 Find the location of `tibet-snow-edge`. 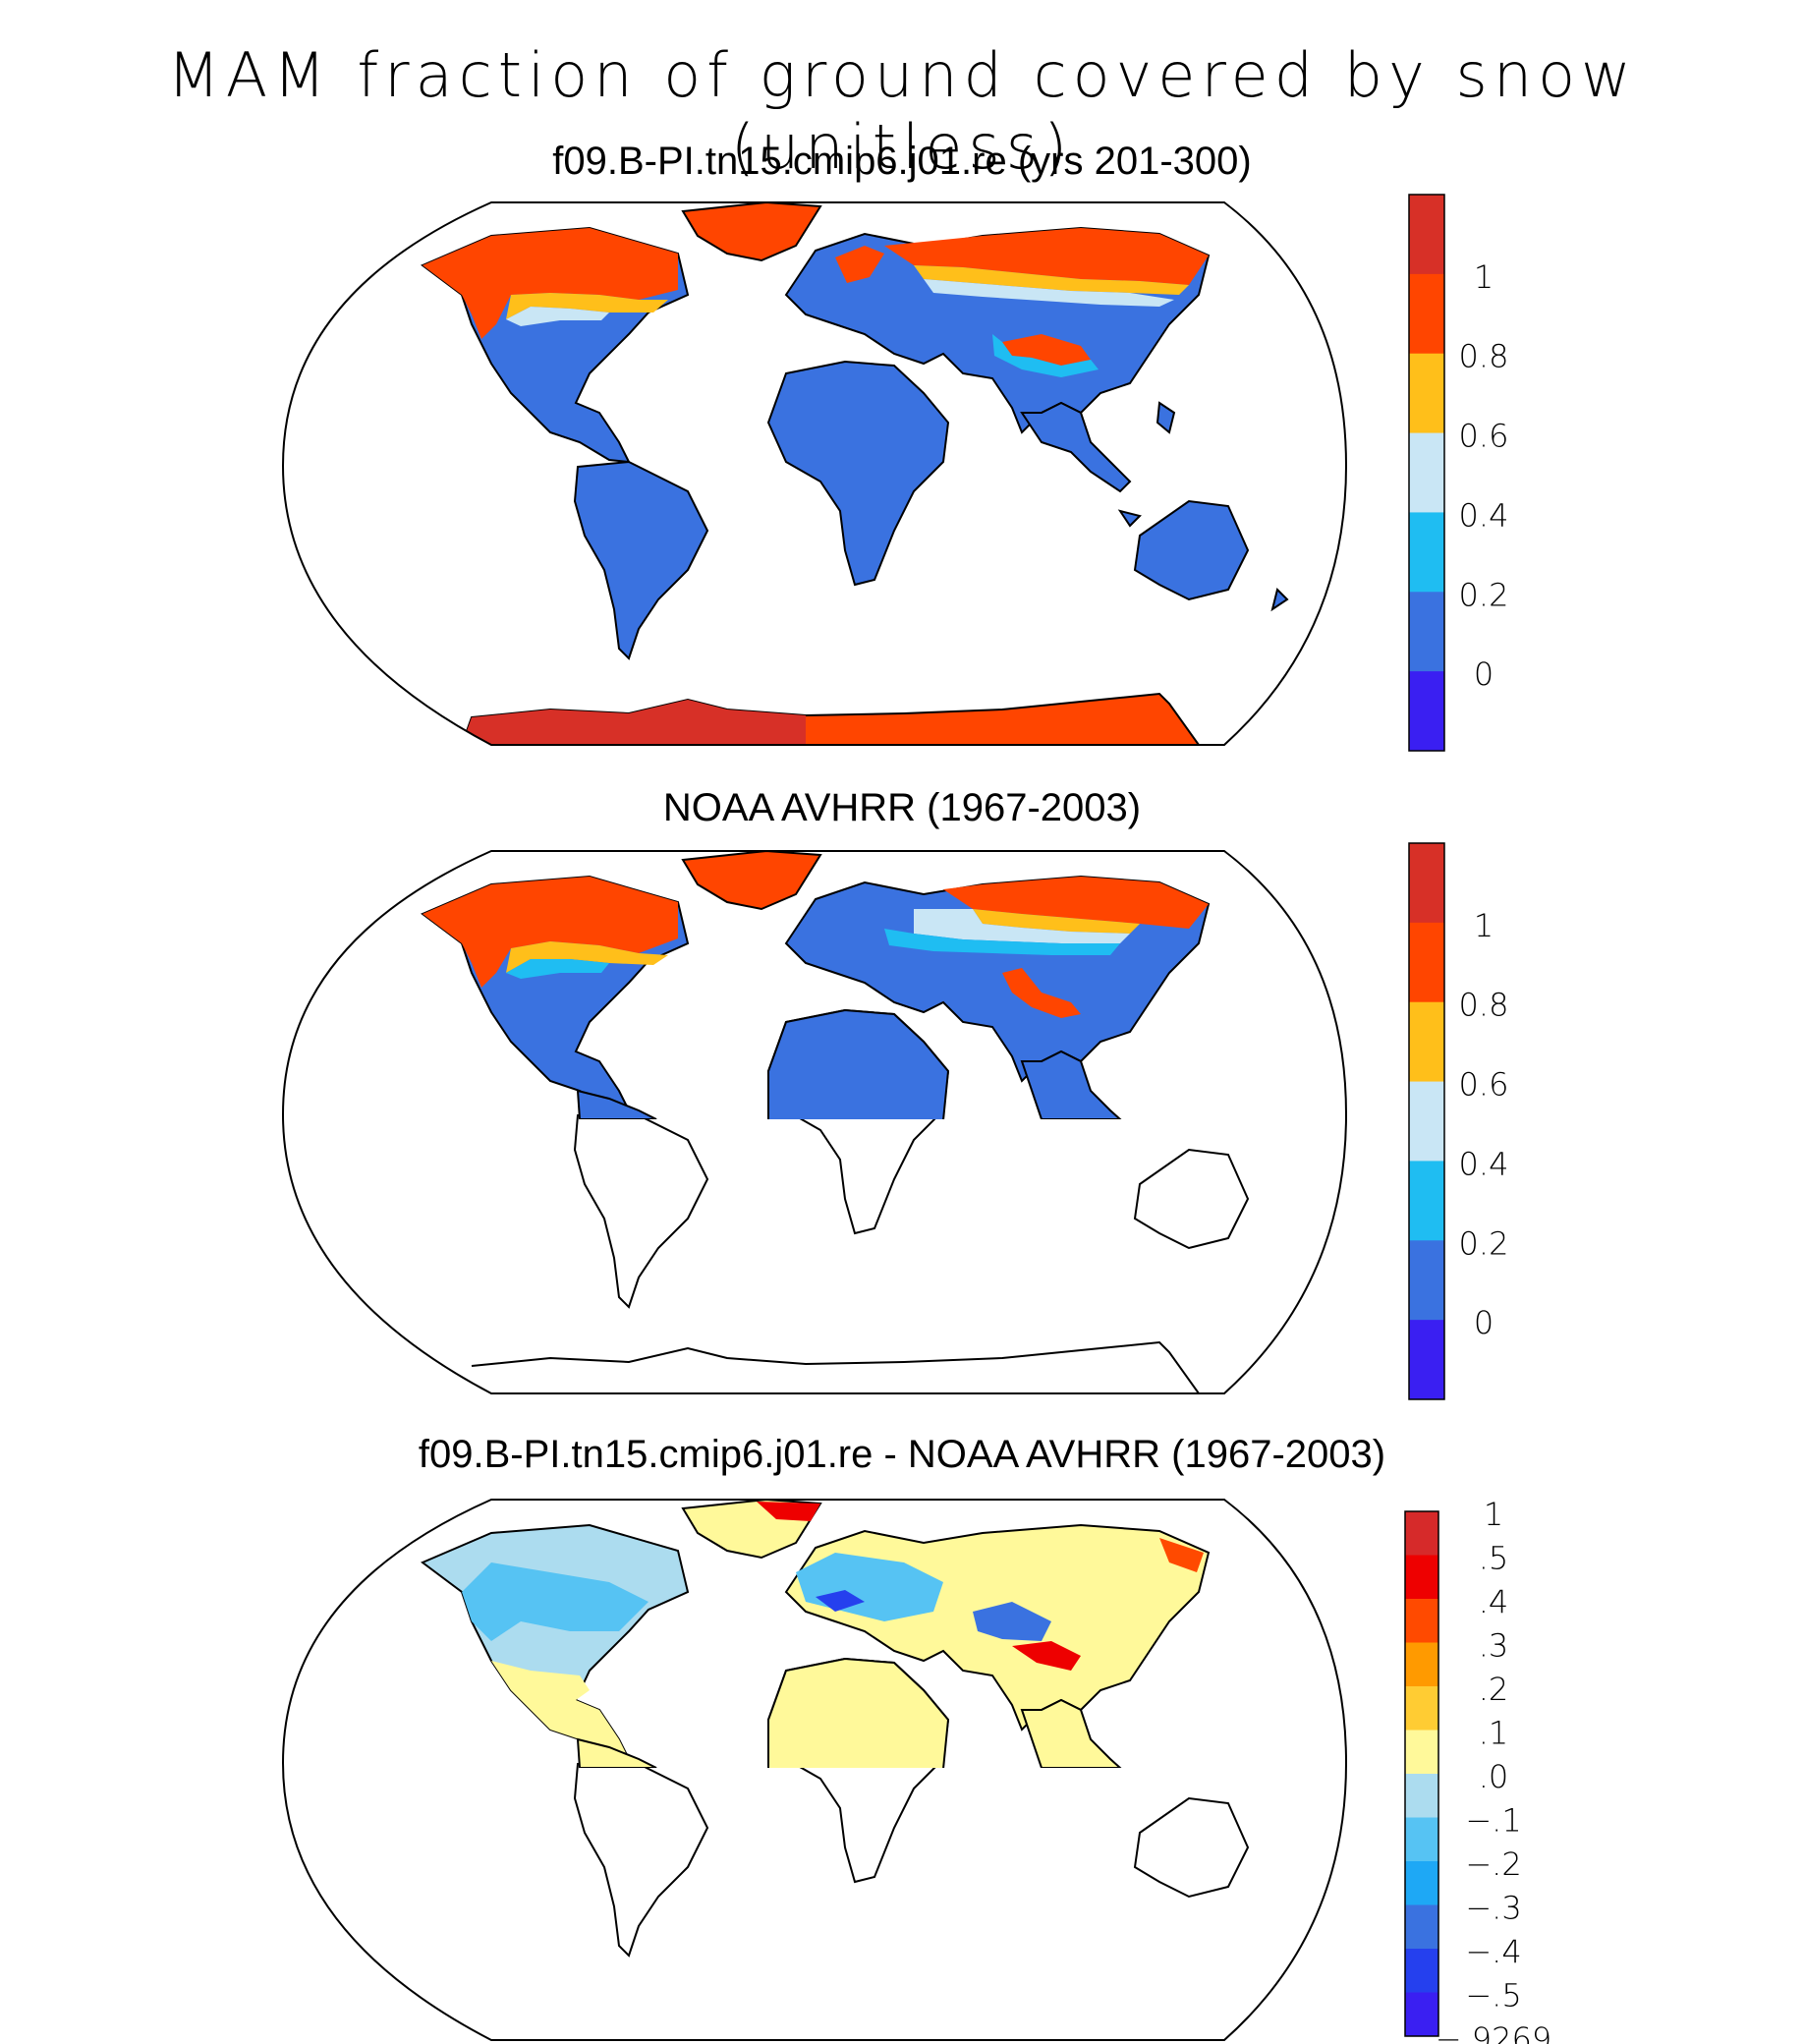

tibet-snow-edge is located at coordinates (1046, 355).